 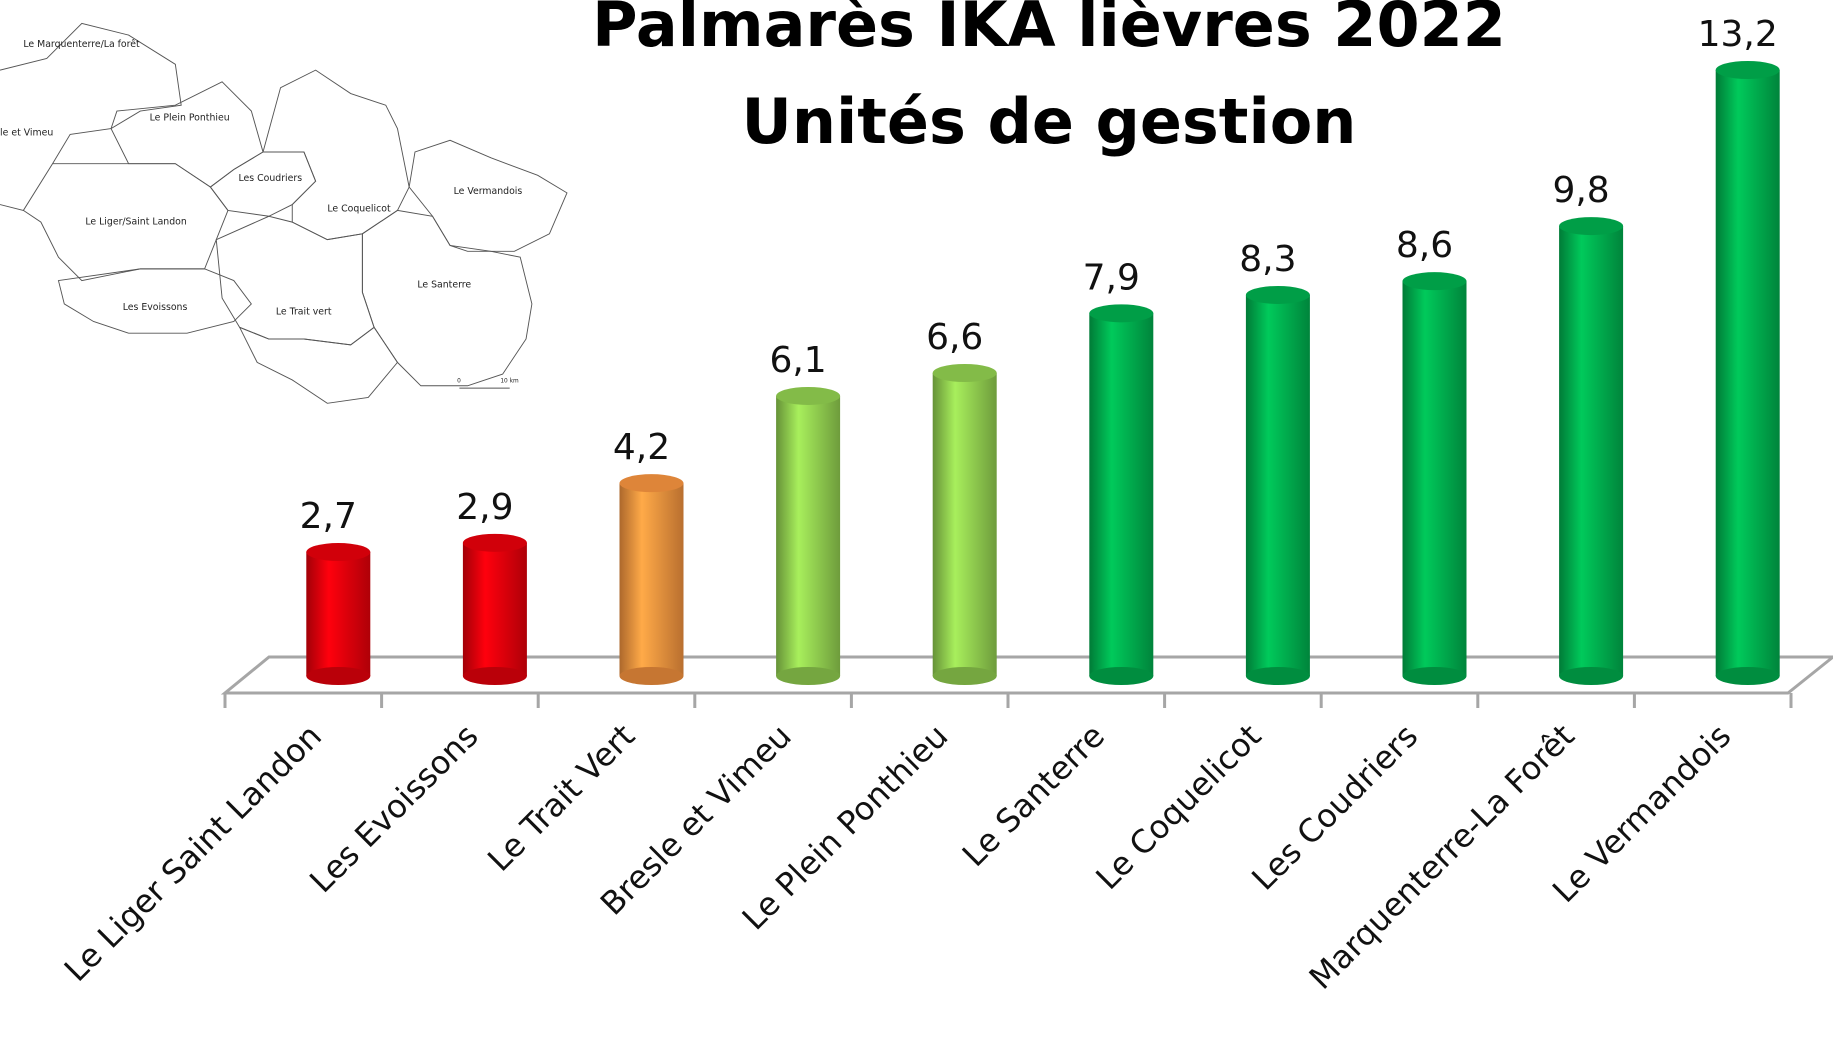 What do you see at coordinates (190, 117) in the screenshot?
I see `map-label: Le Plein Ponthieu` at bounding box center [190, 117].